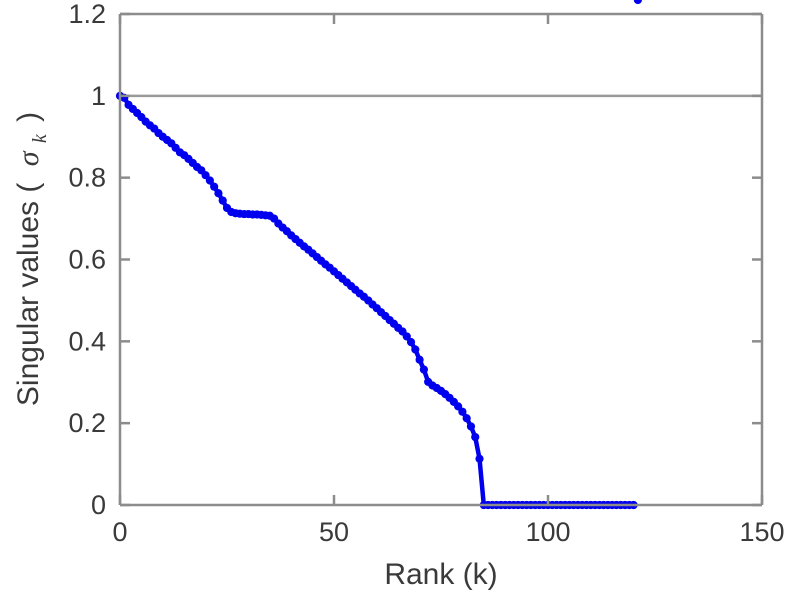  What do you see at coordinates (448, 532) in the screenshot?
I see `x-tick-labels: 0 50 100 150` at bounding box center [448, 532].